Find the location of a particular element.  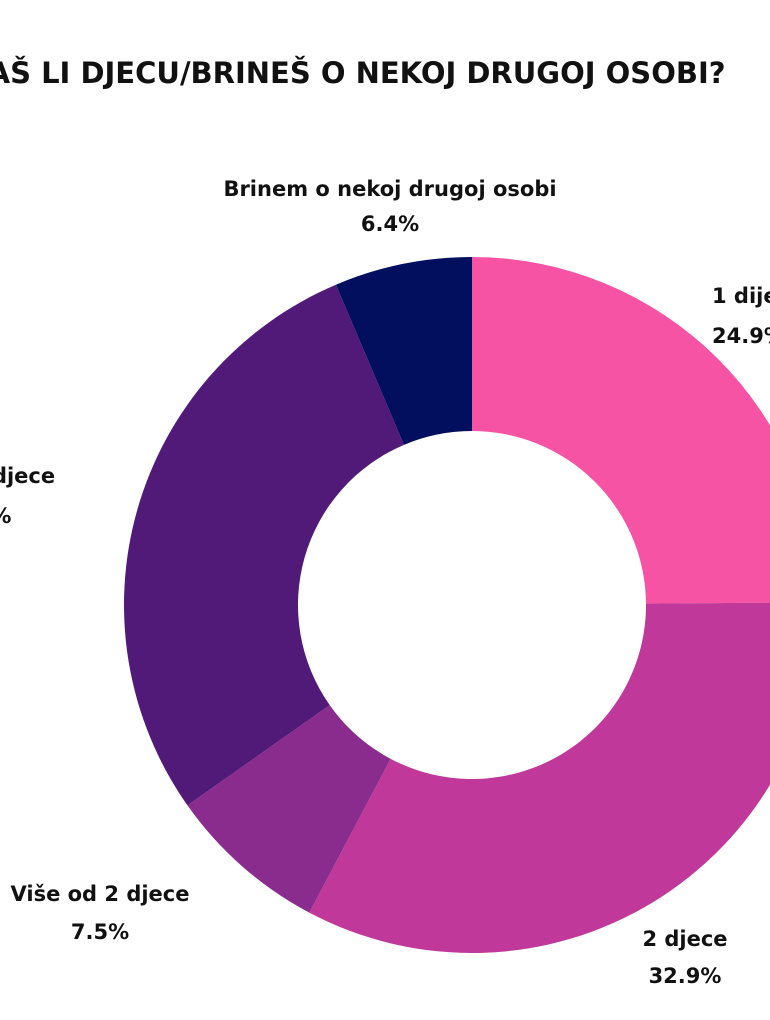

slice-label: 1 dijete is located at coordinates (741, 296).